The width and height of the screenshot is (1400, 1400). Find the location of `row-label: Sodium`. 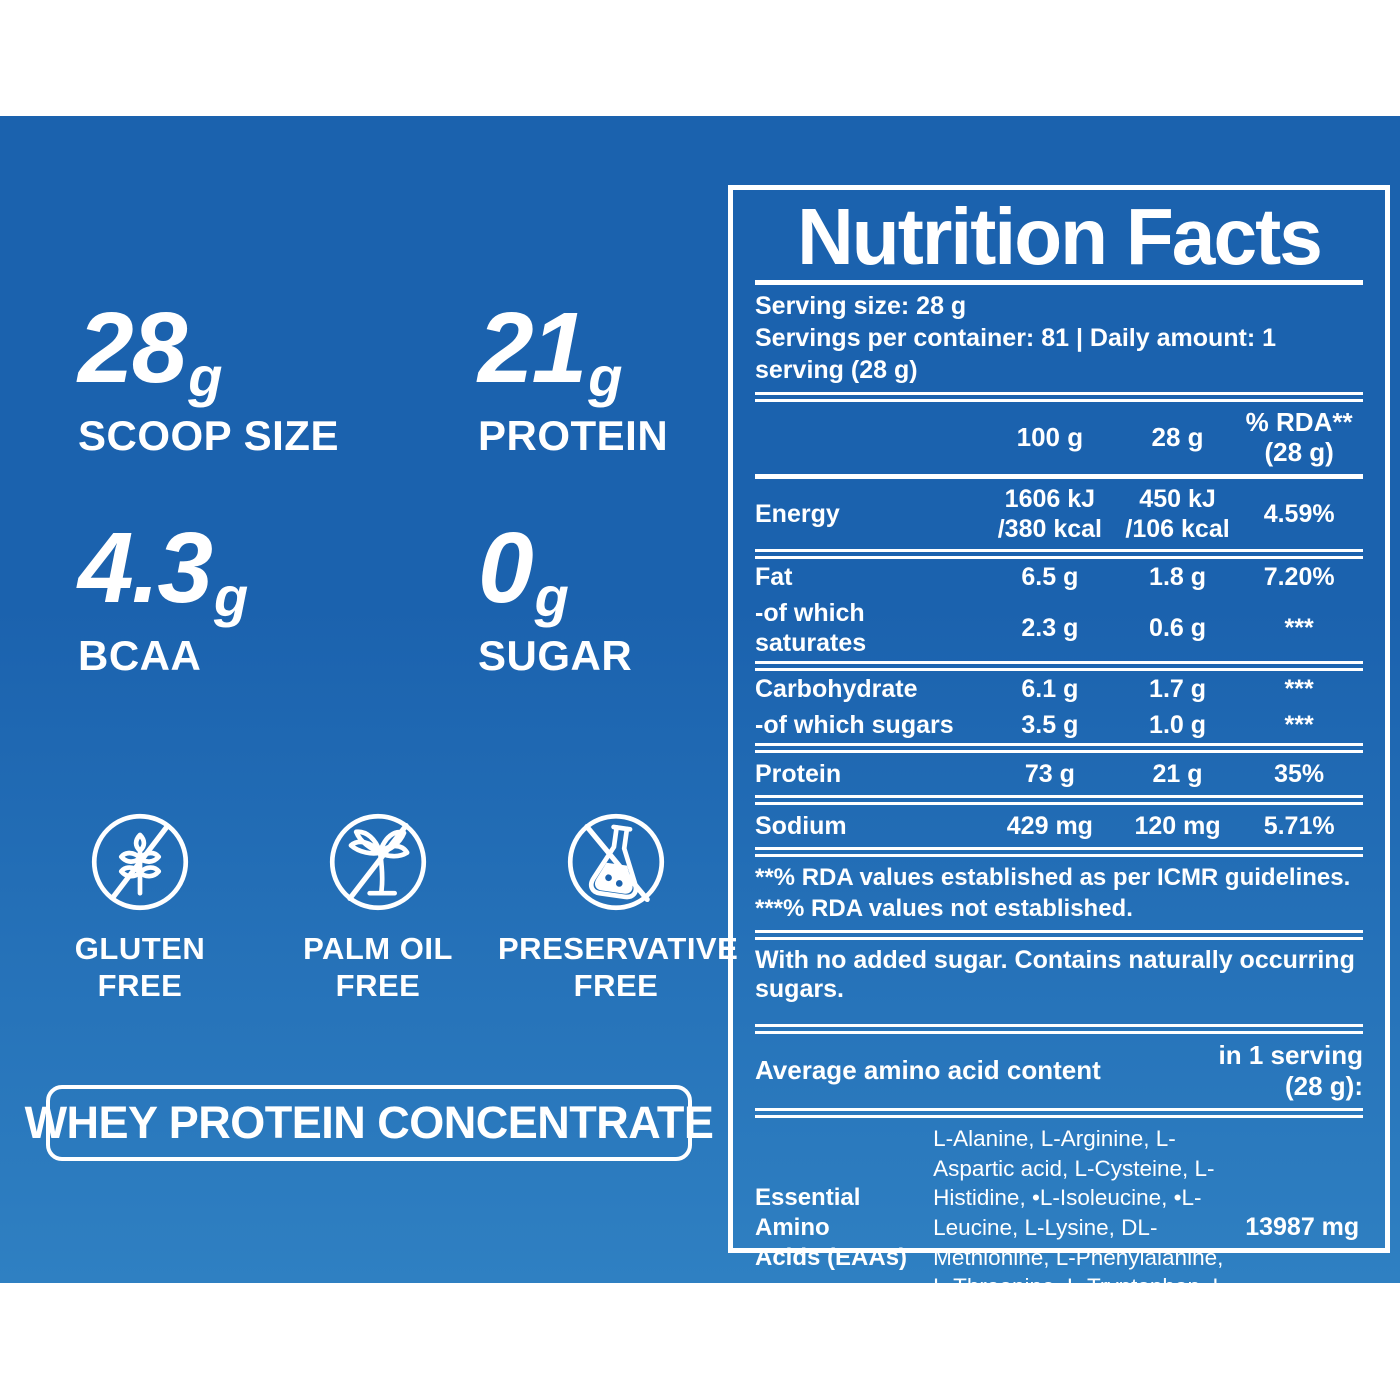

row-label: Sodium is located at coordinates (801, 826).